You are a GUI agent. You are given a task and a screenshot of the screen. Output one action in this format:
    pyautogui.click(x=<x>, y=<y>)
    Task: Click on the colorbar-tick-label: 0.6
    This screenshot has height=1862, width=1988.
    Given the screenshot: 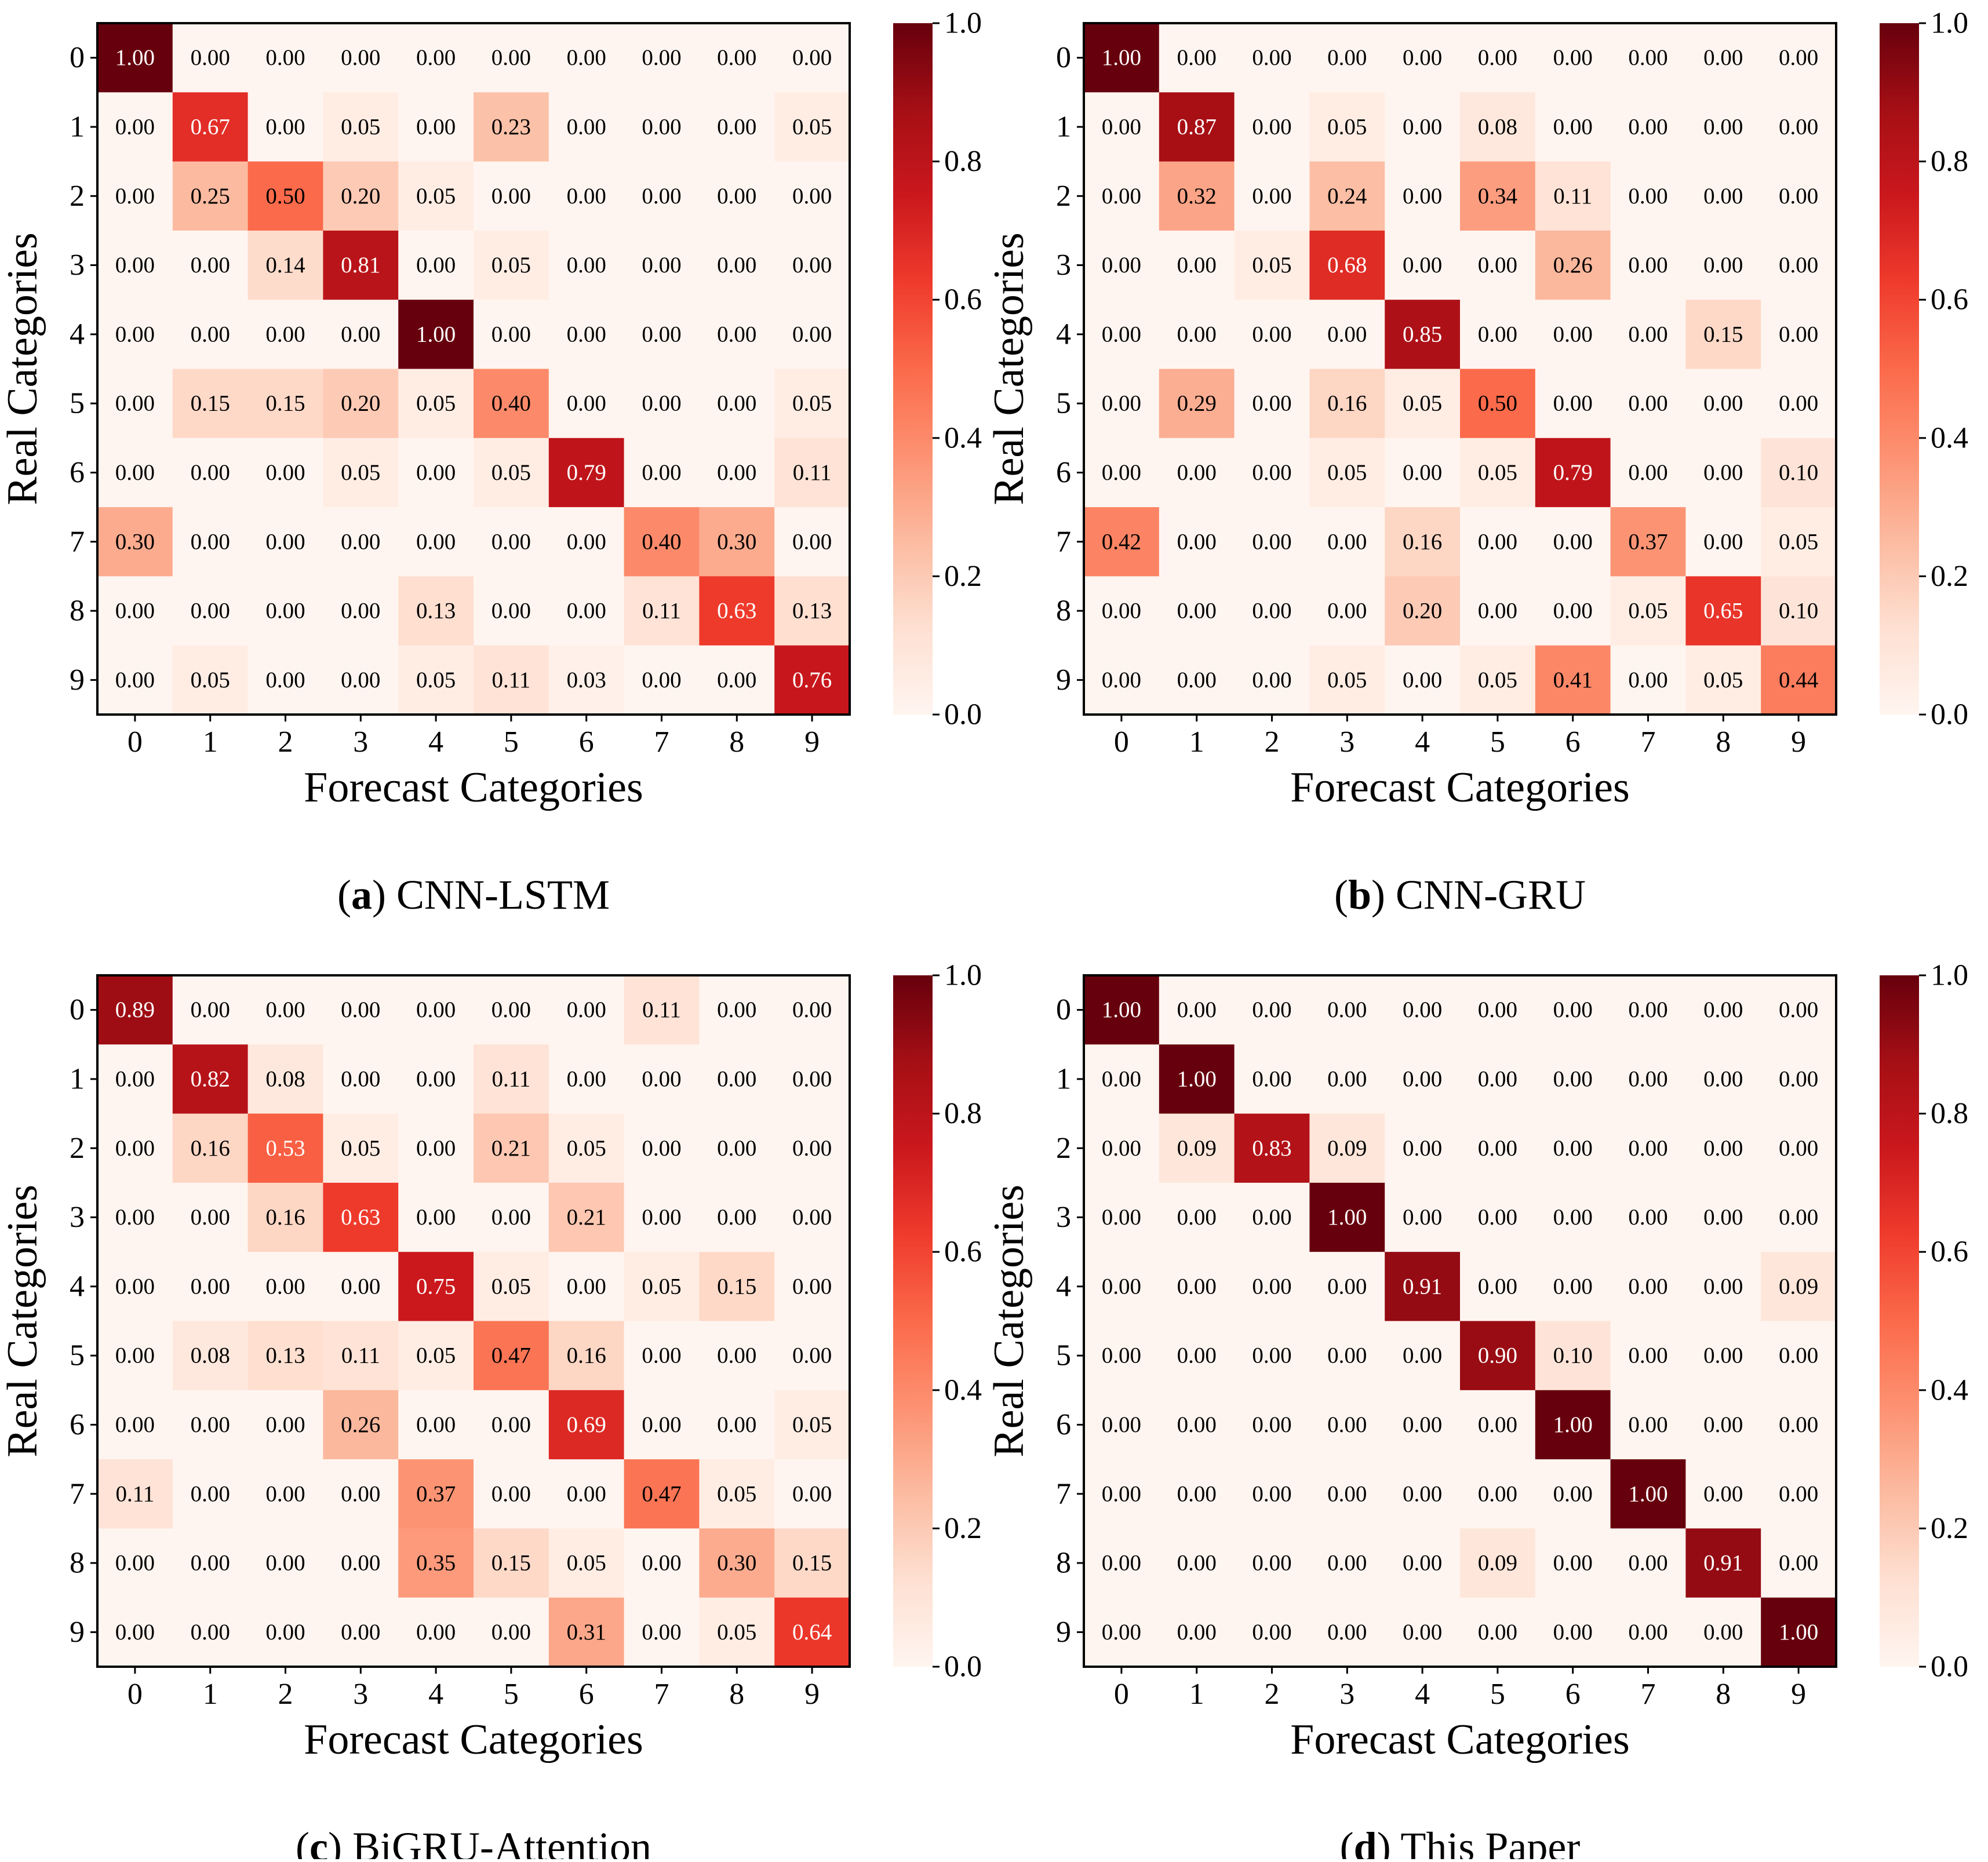 What is the action you would take?
    pyautogui.click(x=1949, y=1253)
    